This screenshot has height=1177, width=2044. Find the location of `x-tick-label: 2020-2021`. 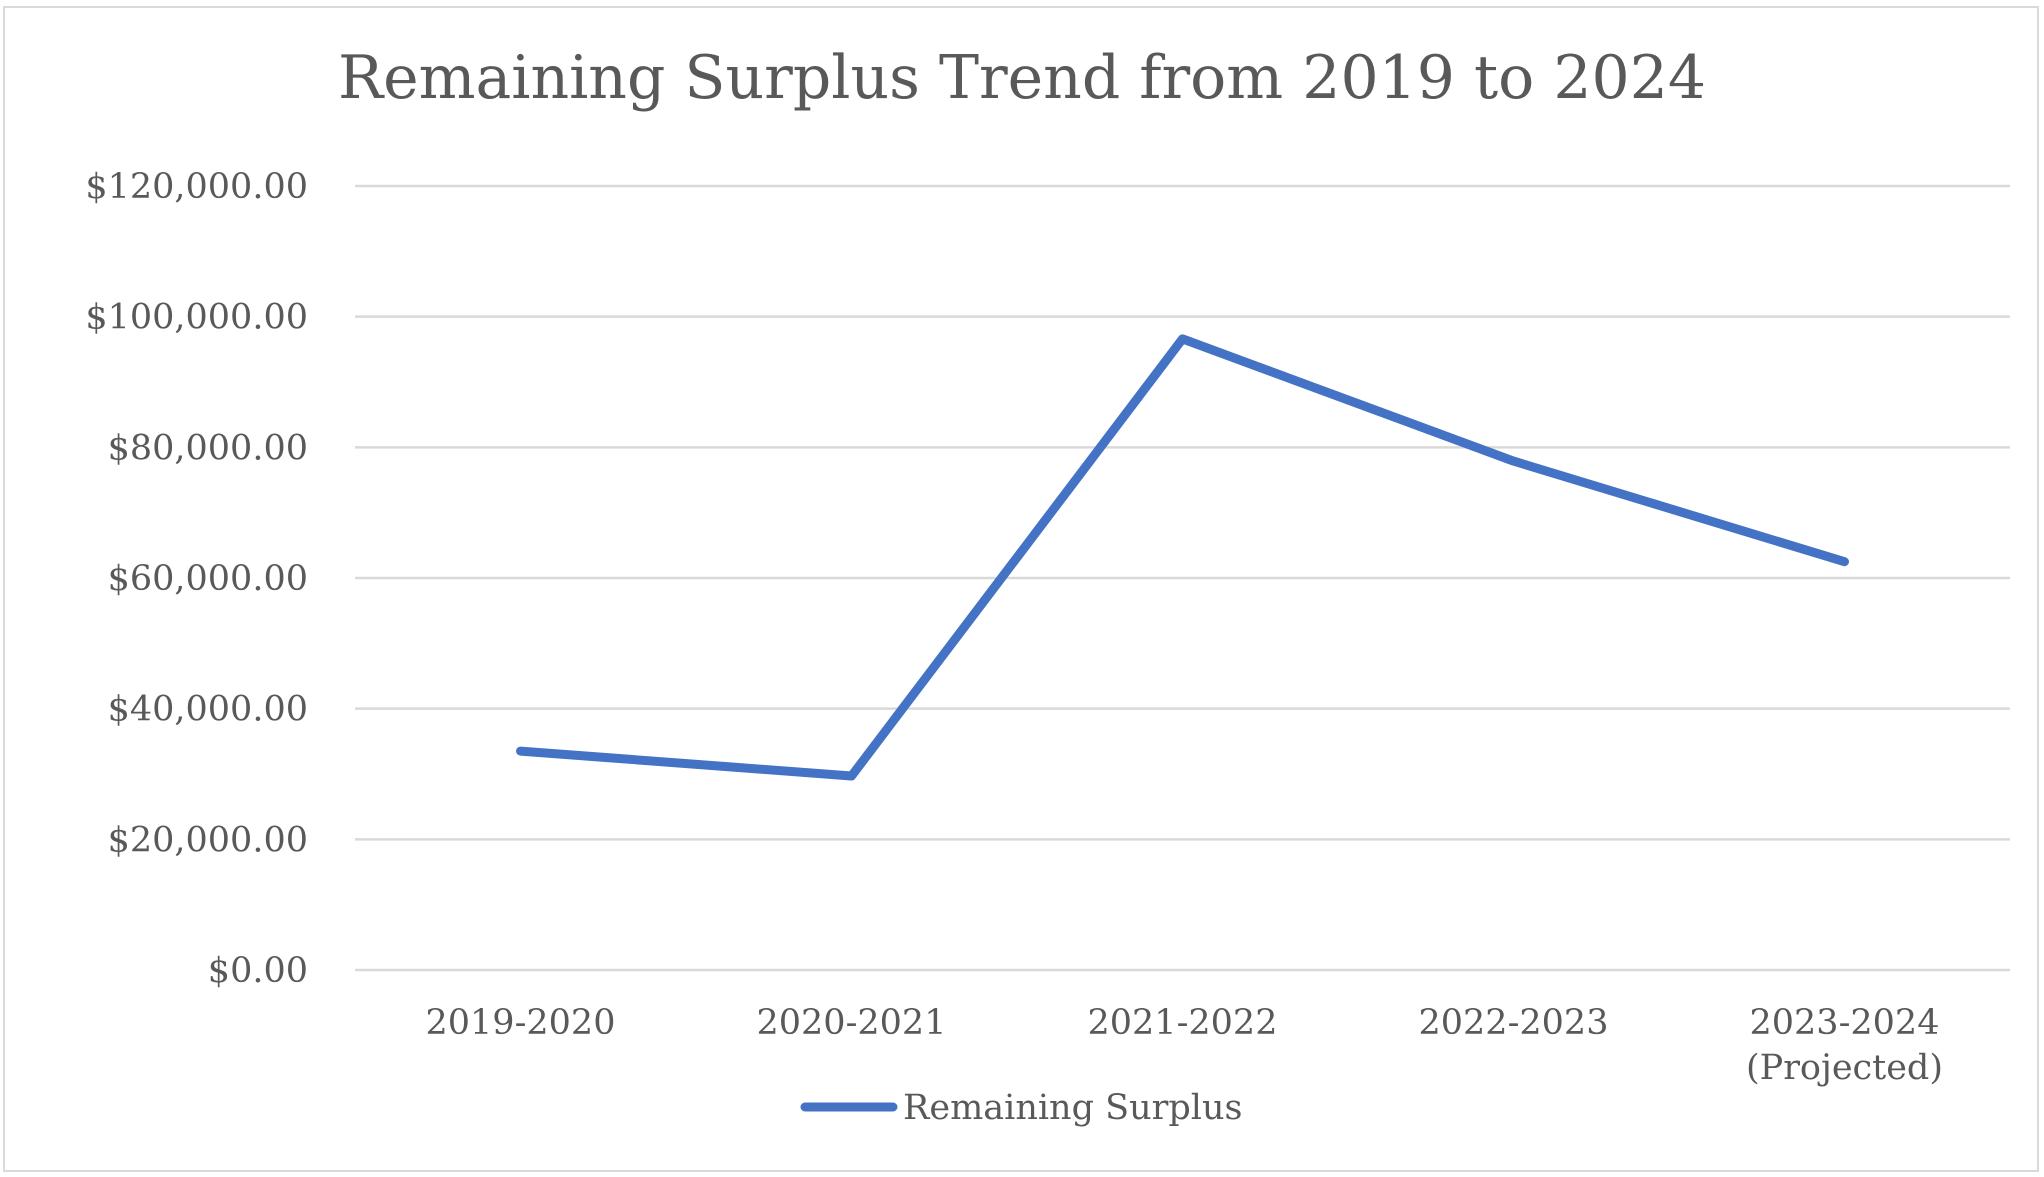

x-tick-label: 2020-2021 is located at coordinates (852, 1023).